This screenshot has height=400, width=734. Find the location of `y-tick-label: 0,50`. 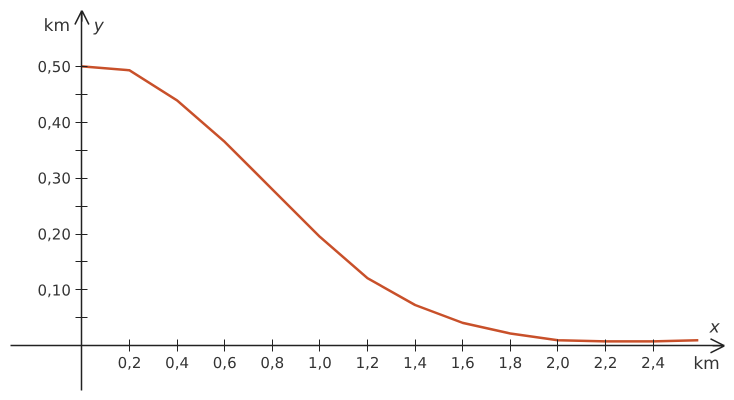

y-tick-label: 0,50 is located at coordinates (54, 67).